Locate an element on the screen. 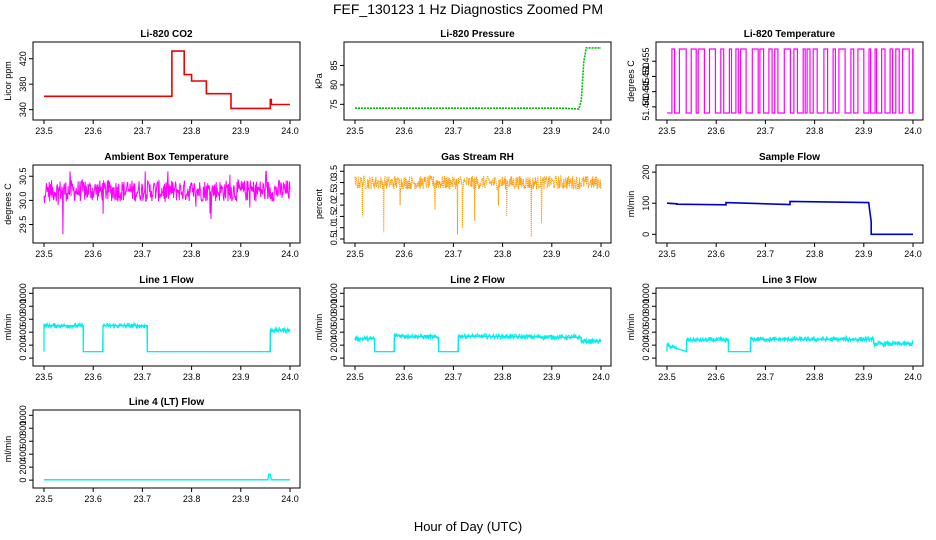 This screenshot has height=540, width=936. y-tick-label: 80 is located at coordinates (334, 85).